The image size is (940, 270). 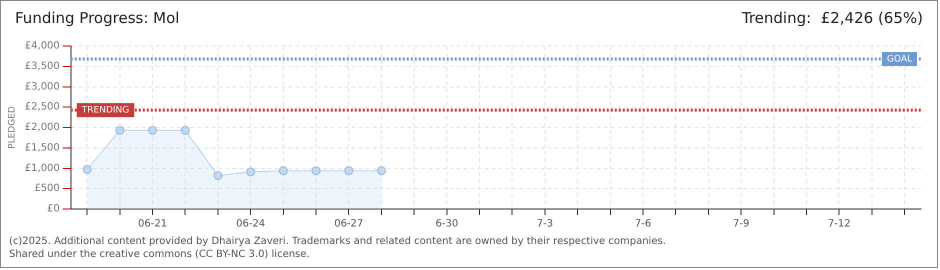 What do you see at coordinates (42, 128) in the screenshot?
I see `y-tick-label: £2,000` at bounding box center [42, 128].